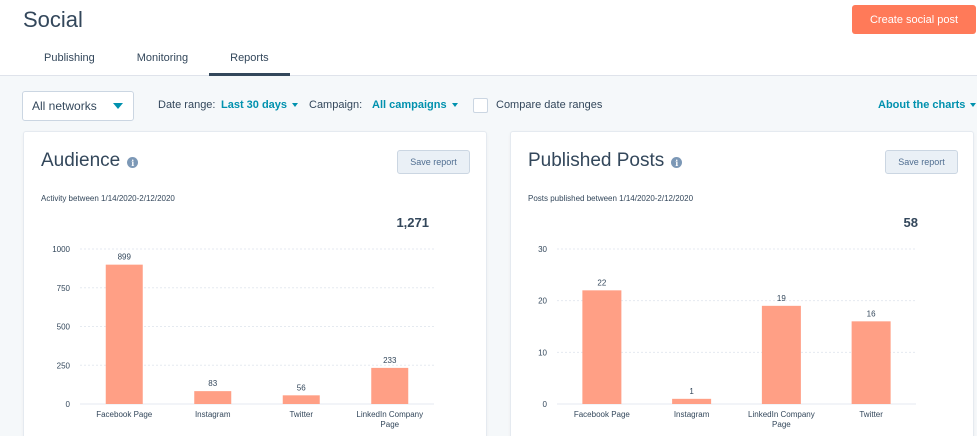 The width and height of the screenshot is (977, 436). Describe the element at coordinates (596, 160) in the screenshot. I see `published-posts-title: Published Posts` at that location.